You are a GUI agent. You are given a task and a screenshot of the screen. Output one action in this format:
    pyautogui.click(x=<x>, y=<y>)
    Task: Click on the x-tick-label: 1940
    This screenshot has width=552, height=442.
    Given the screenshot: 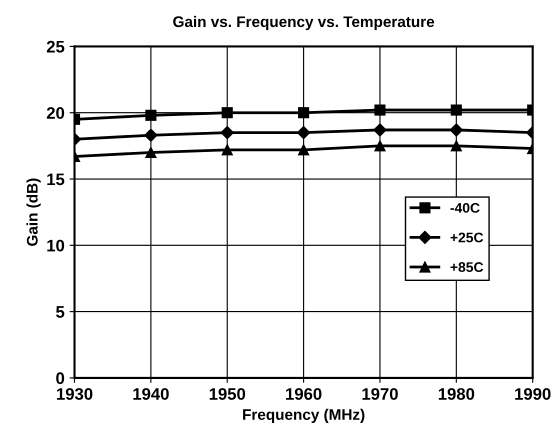 What is the action you would take?
    pyautogui.click(x=151, y=394)
    